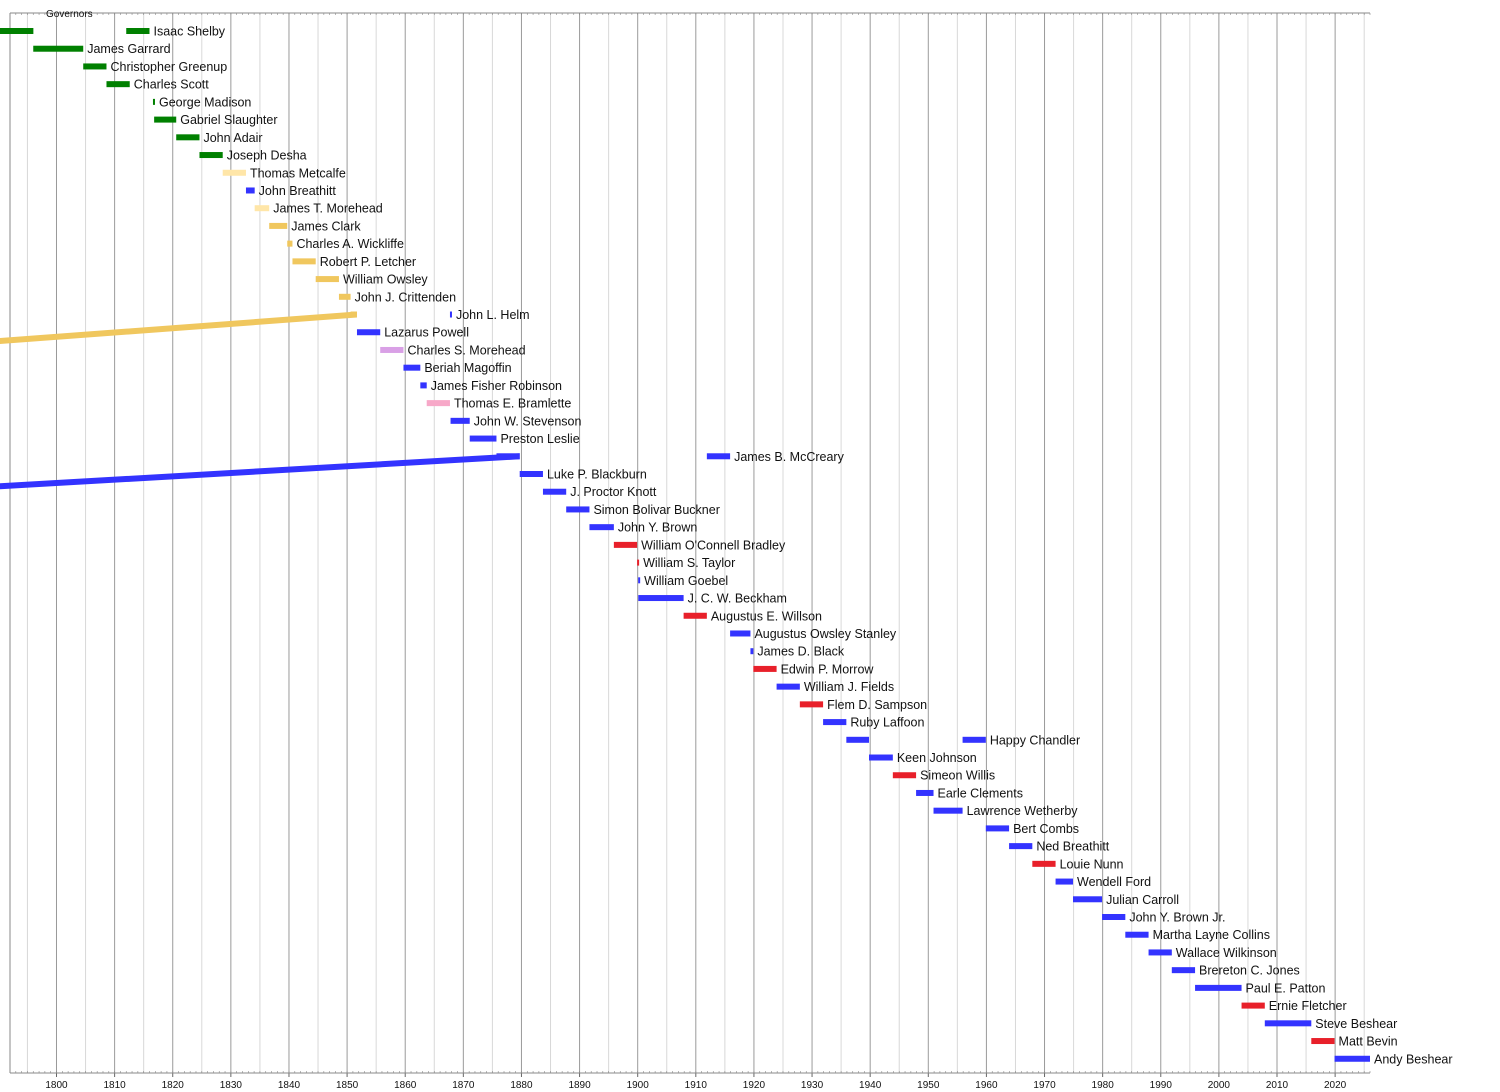 The width and height of the screenshot is (1500, 1092). Describe the element at coordinates (298, 173) in the screenshot. I see `governor-label: Thomas Metcalfe` at that location.